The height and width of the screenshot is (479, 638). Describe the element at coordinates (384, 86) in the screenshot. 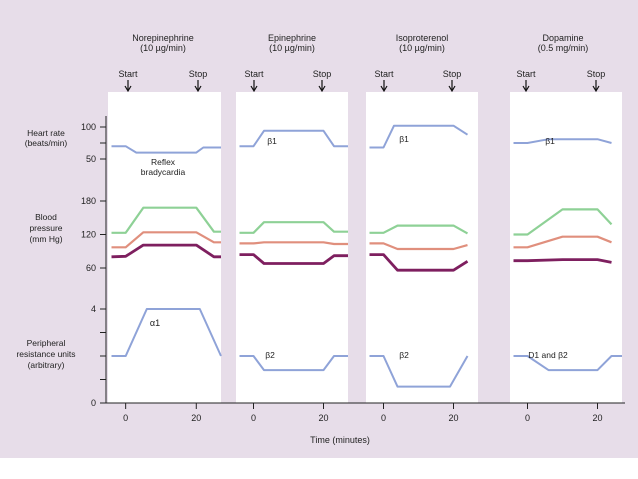

I see `start-arrow-isoproterenol` at that location.